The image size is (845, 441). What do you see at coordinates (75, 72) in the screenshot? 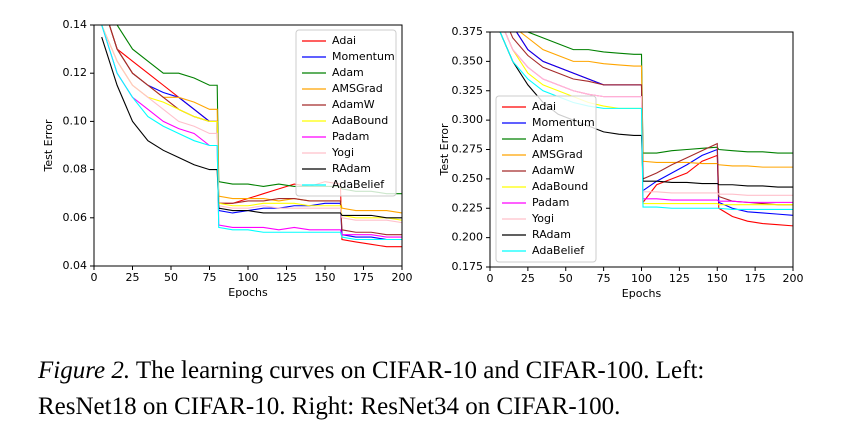
I see `y-tick-label: 0.12` at bounding box center [75, 72].